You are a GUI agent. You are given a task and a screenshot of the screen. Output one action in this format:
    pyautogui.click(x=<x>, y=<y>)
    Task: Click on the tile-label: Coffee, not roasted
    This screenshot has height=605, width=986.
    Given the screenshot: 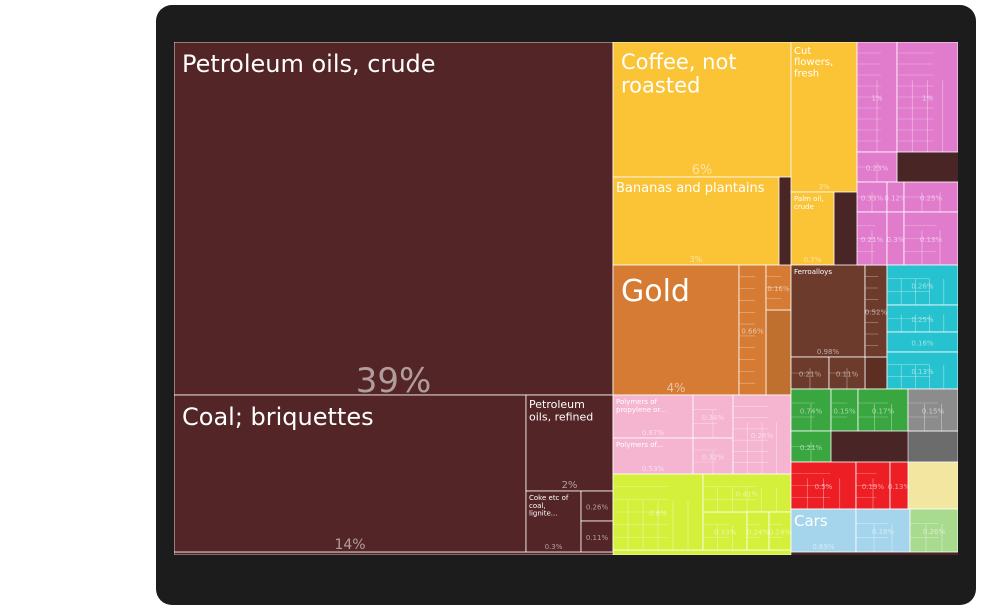 What is the action you would take?
    pyautogui.click(x=679, y=74)
    